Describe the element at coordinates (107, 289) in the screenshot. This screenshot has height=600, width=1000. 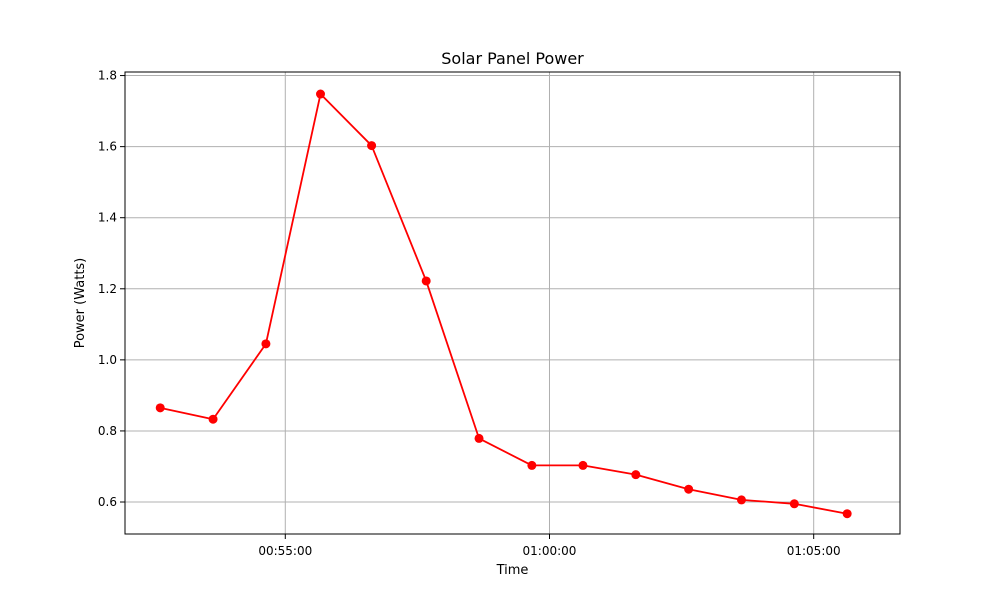
I see `y-tick-label: 1.2` at that location.